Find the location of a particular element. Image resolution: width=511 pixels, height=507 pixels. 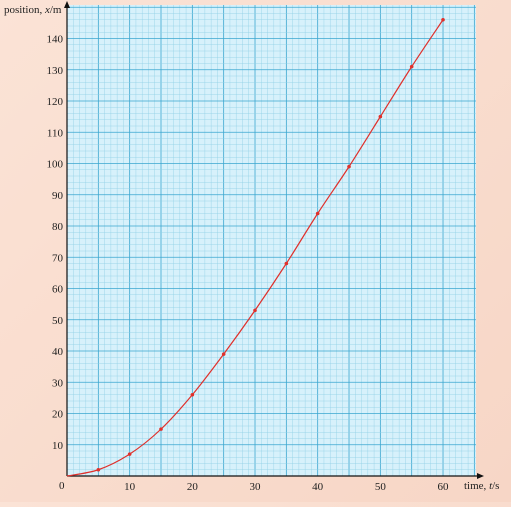

x-axis-arrow is located at coordinates (480, 476).